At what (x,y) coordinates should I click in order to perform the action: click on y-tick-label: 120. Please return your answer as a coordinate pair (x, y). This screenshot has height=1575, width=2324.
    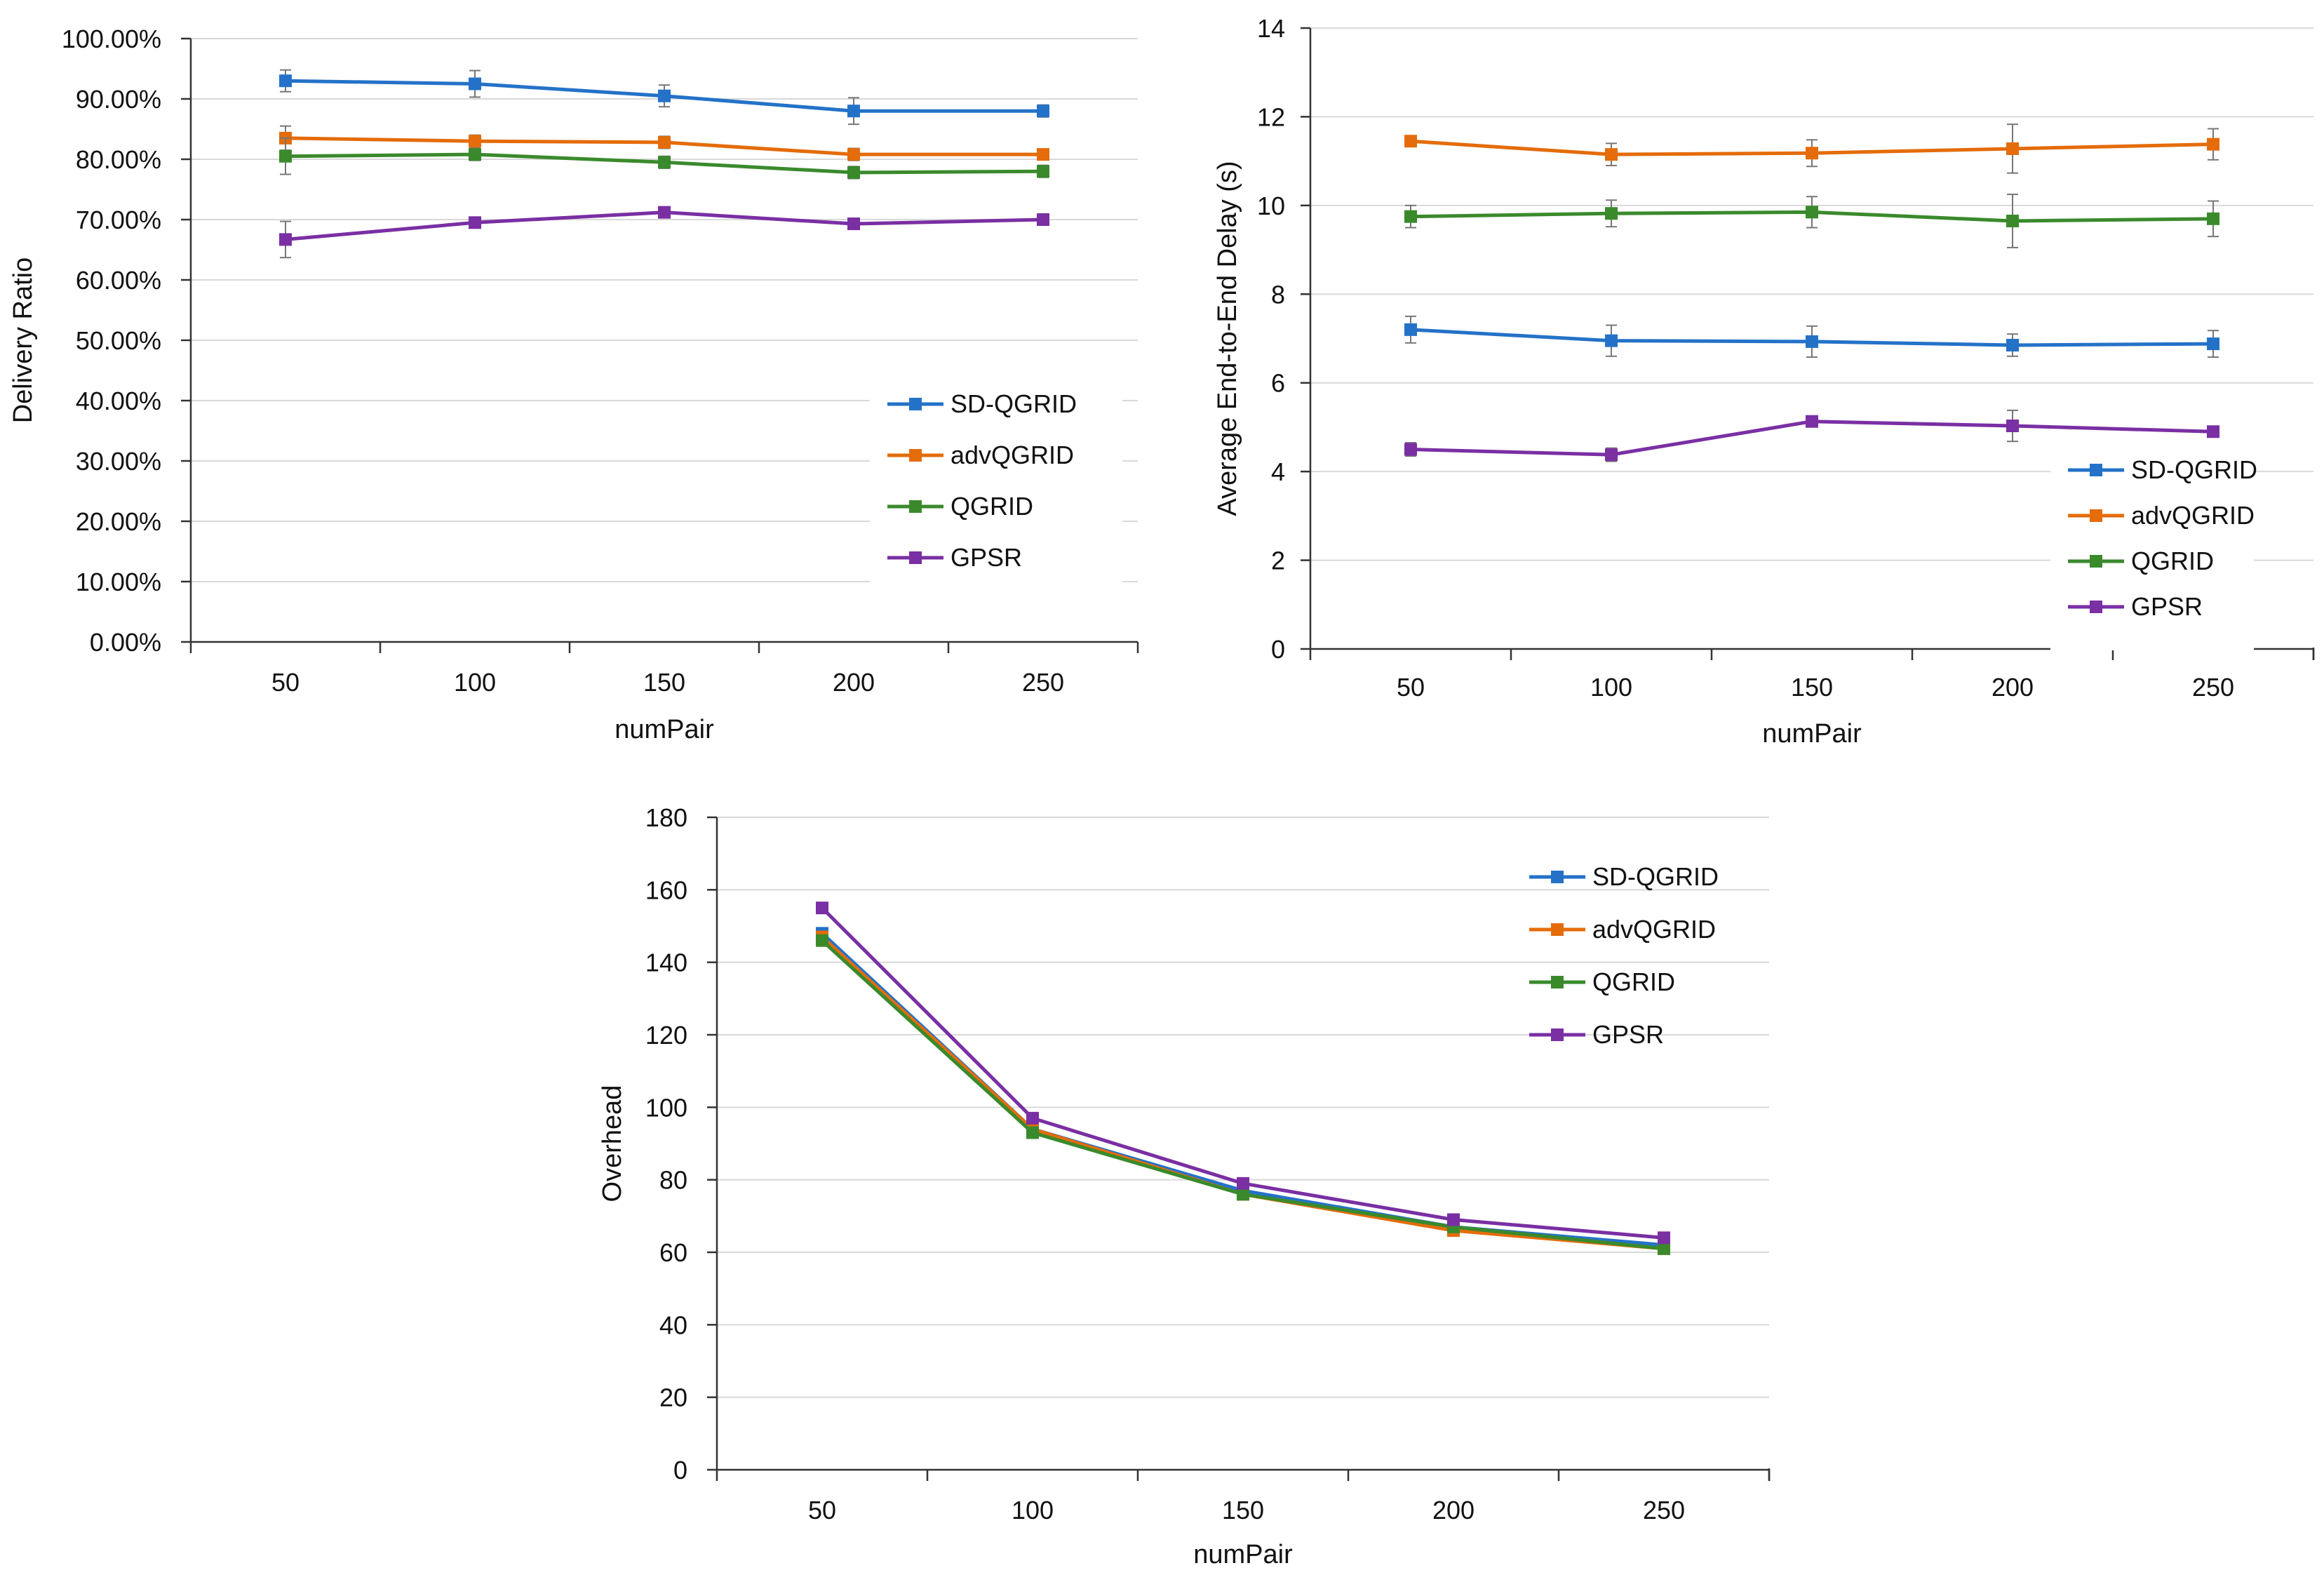
    Looking at the image, I should click on (666, 1035).